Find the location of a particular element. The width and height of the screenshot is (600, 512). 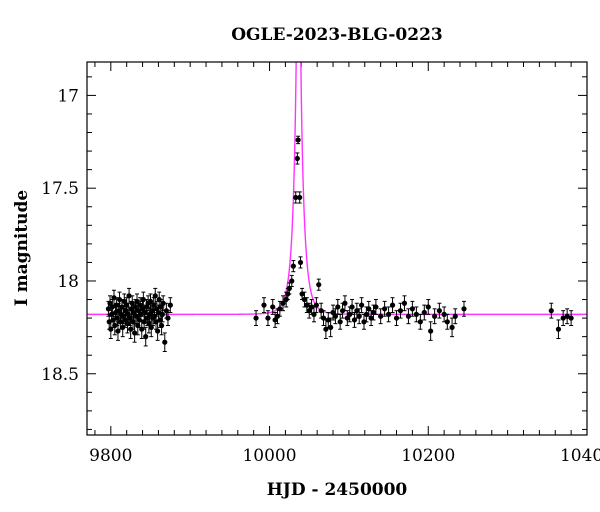

x-tick-label: 10200 is located at coordinates (428, 456).